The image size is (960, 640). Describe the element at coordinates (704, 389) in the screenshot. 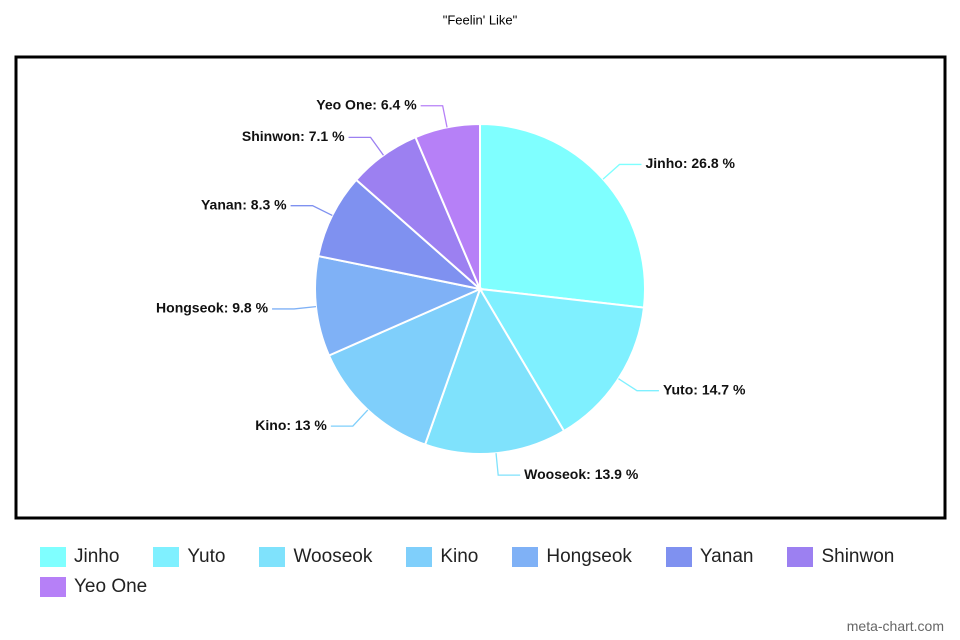

I see `data-label: Yuto: 14.7 %` at that location.